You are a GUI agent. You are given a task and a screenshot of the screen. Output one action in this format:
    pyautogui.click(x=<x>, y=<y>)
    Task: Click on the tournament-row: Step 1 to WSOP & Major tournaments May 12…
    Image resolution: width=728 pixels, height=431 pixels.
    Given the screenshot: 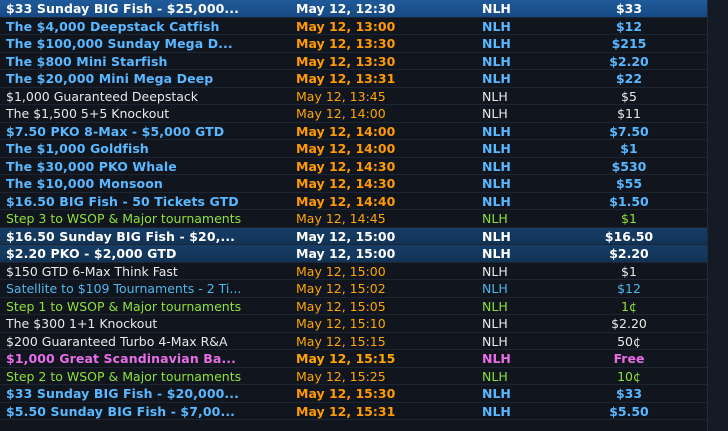 What is the action you would take?
    pyautogui.click(x=364, y=306)
    